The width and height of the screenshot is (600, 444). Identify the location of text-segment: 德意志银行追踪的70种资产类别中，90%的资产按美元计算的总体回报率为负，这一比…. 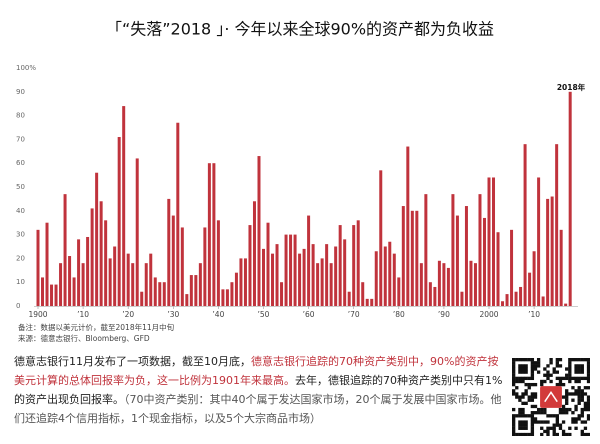
(256, 371).